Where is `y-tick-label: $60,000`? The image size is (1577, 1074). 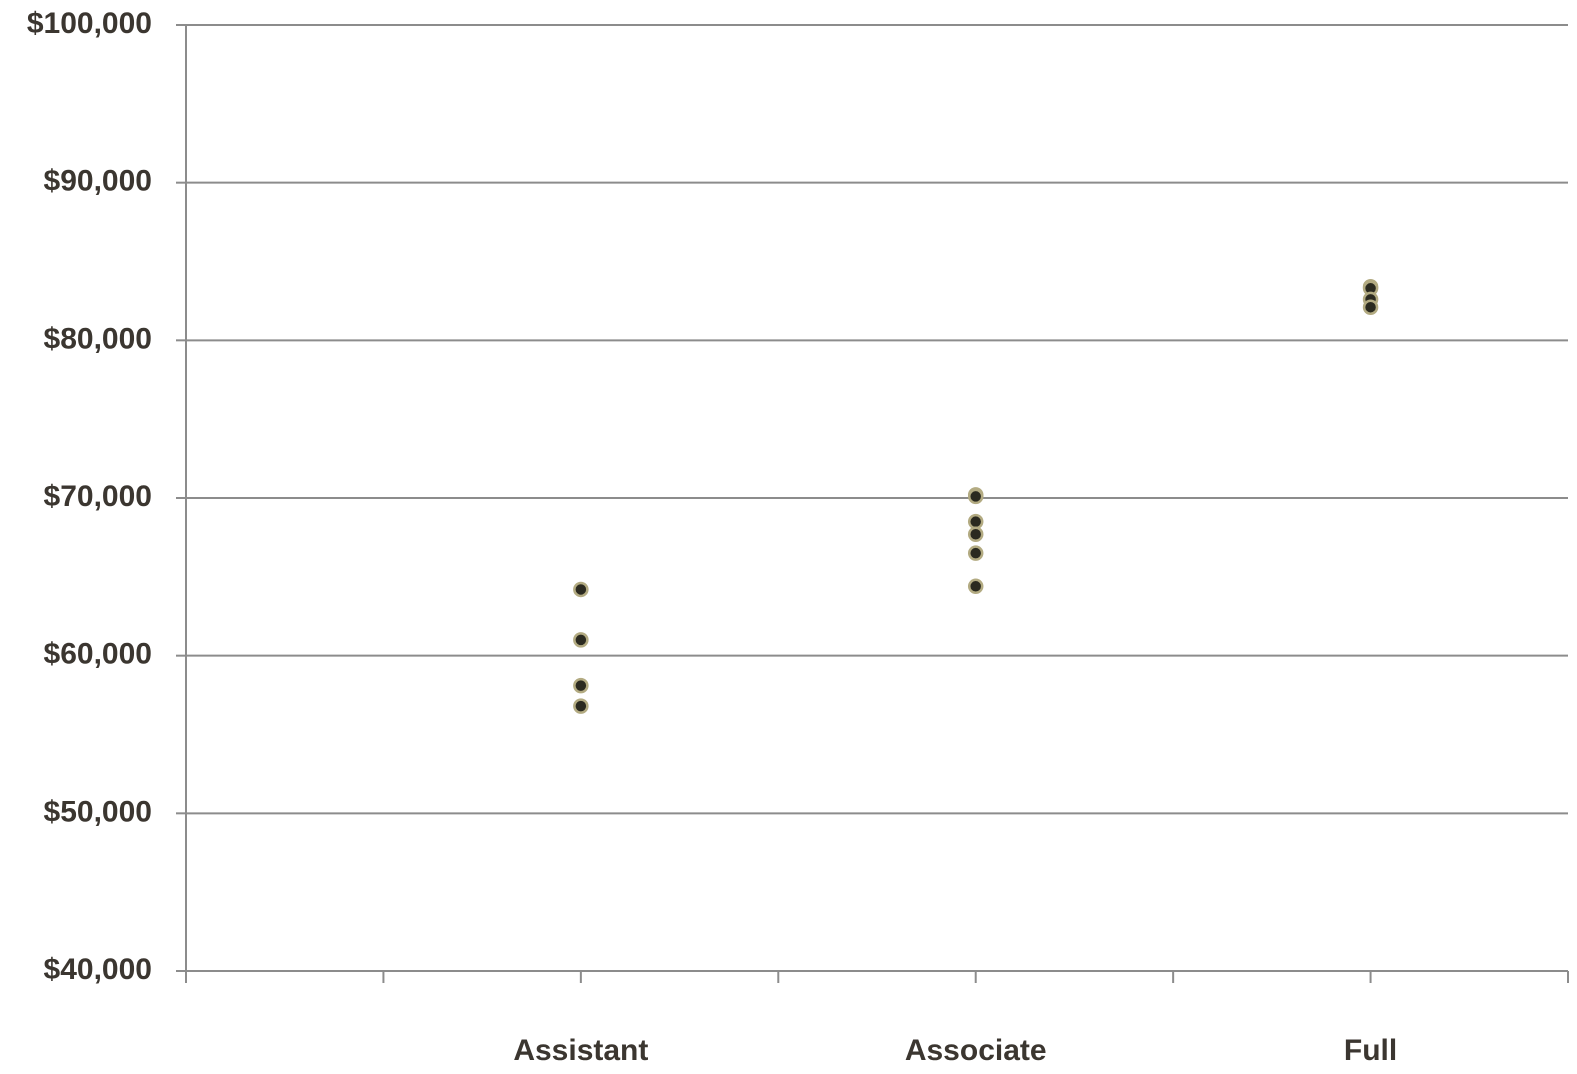 y-tick-label: $60,000 is located at coordinates (98, 654).